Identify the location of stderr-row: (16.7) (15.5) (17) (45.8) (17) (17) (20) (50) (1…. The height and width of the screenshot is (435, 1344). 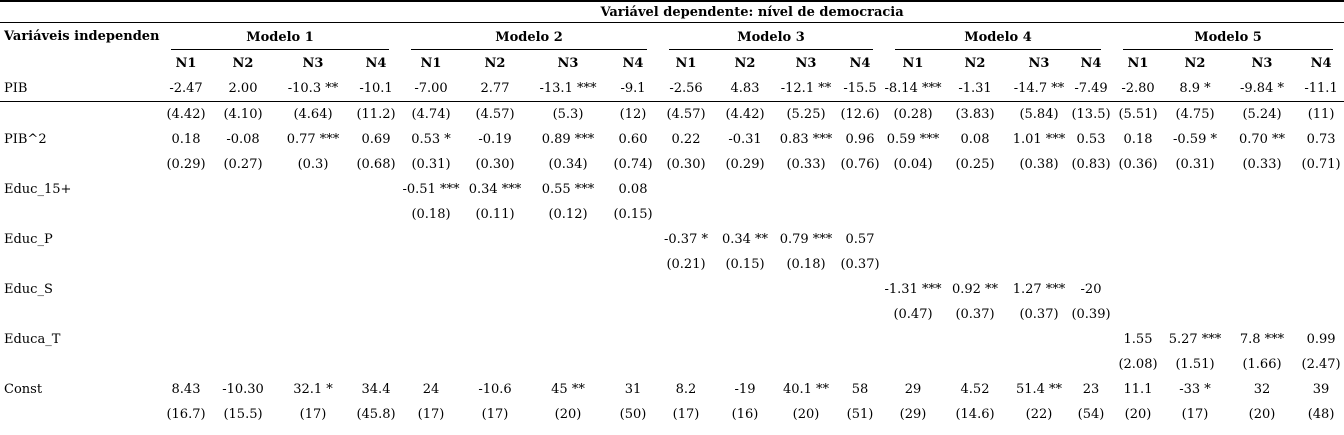
(672, 414).